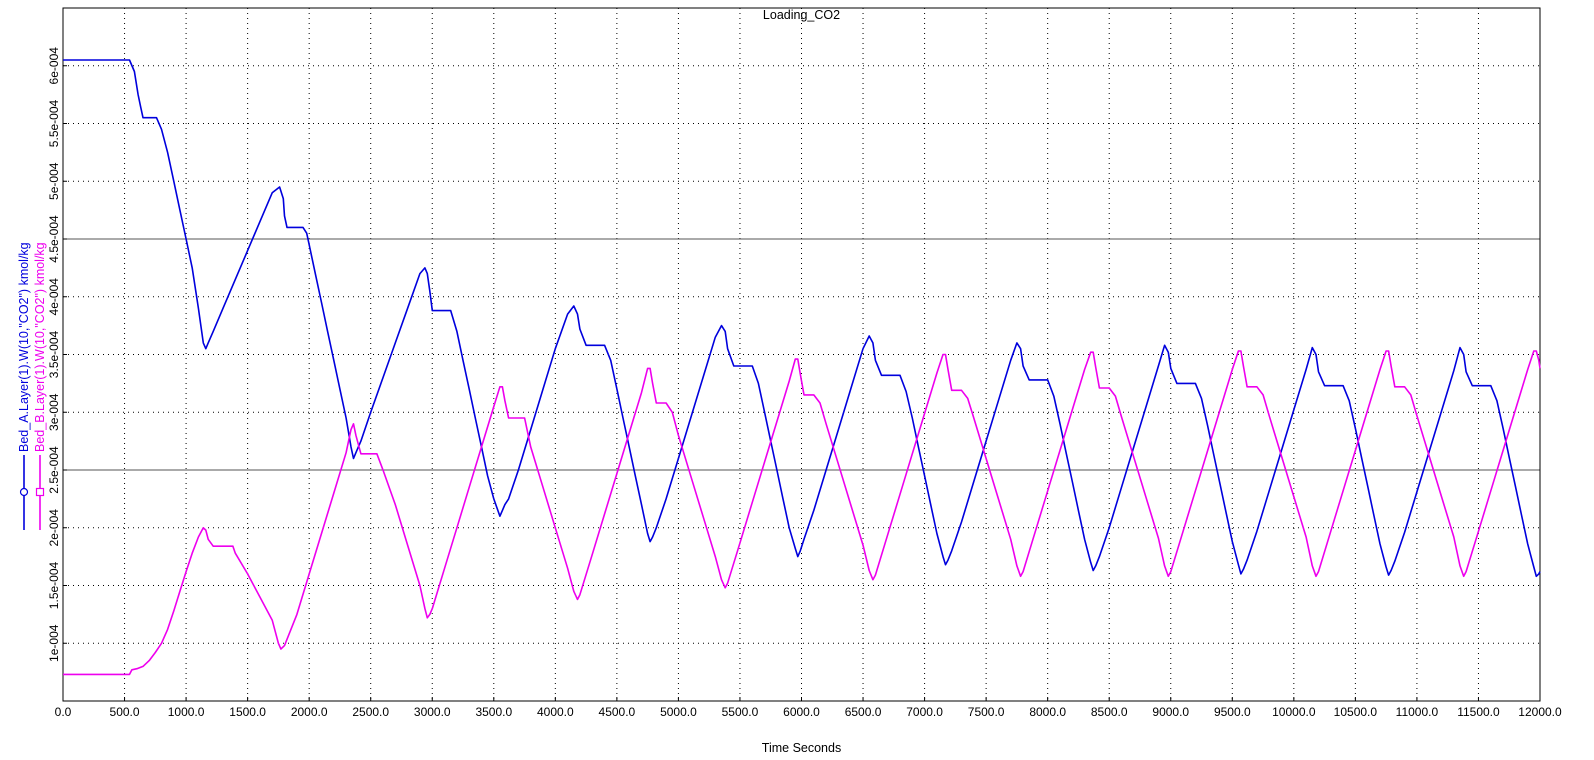 The width and height of the screenshot is (1594, 760). What do you see at coordinates (432, 712) in the screenshot?
I see `x-tick-label: 3000.0` at bounding box center [432, 712].